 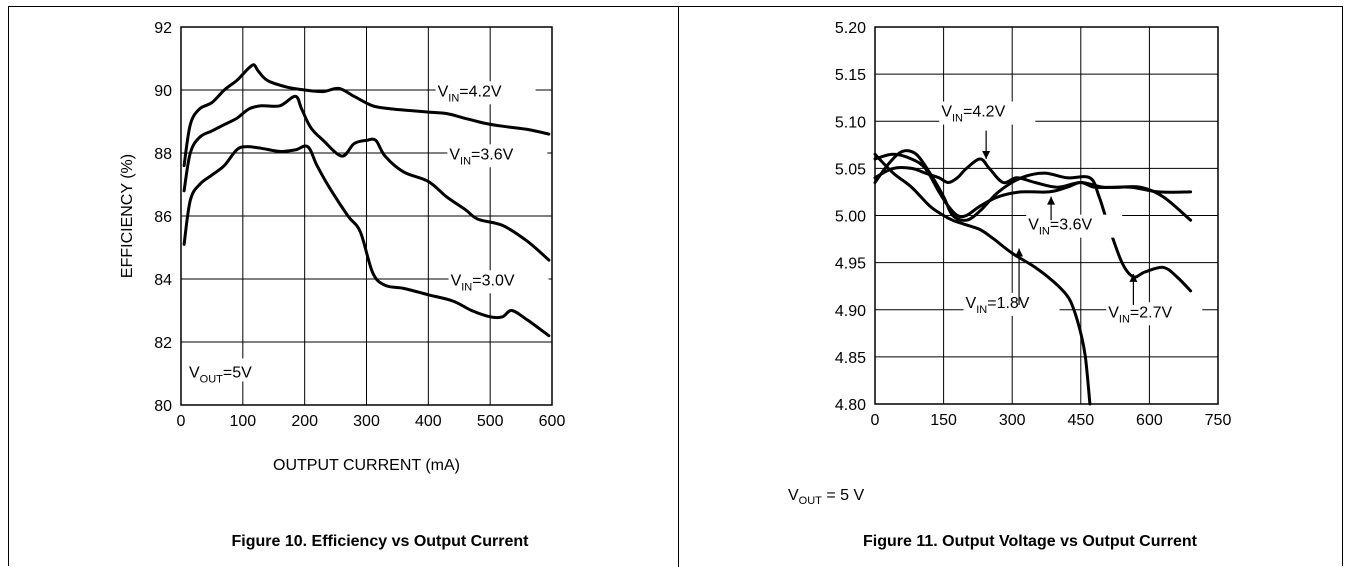 What do you see at coordinates (850, 217) in the screenshot?
I see `y-tick-label: 5.00` at bounding box center [850, 217].